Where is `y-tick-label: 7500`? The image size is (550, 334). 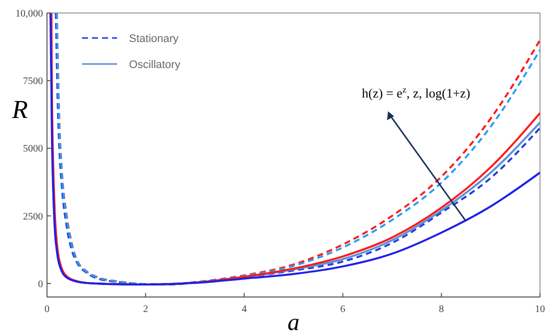 y-tick-label: 7500 is located at coordinates (33, 82).